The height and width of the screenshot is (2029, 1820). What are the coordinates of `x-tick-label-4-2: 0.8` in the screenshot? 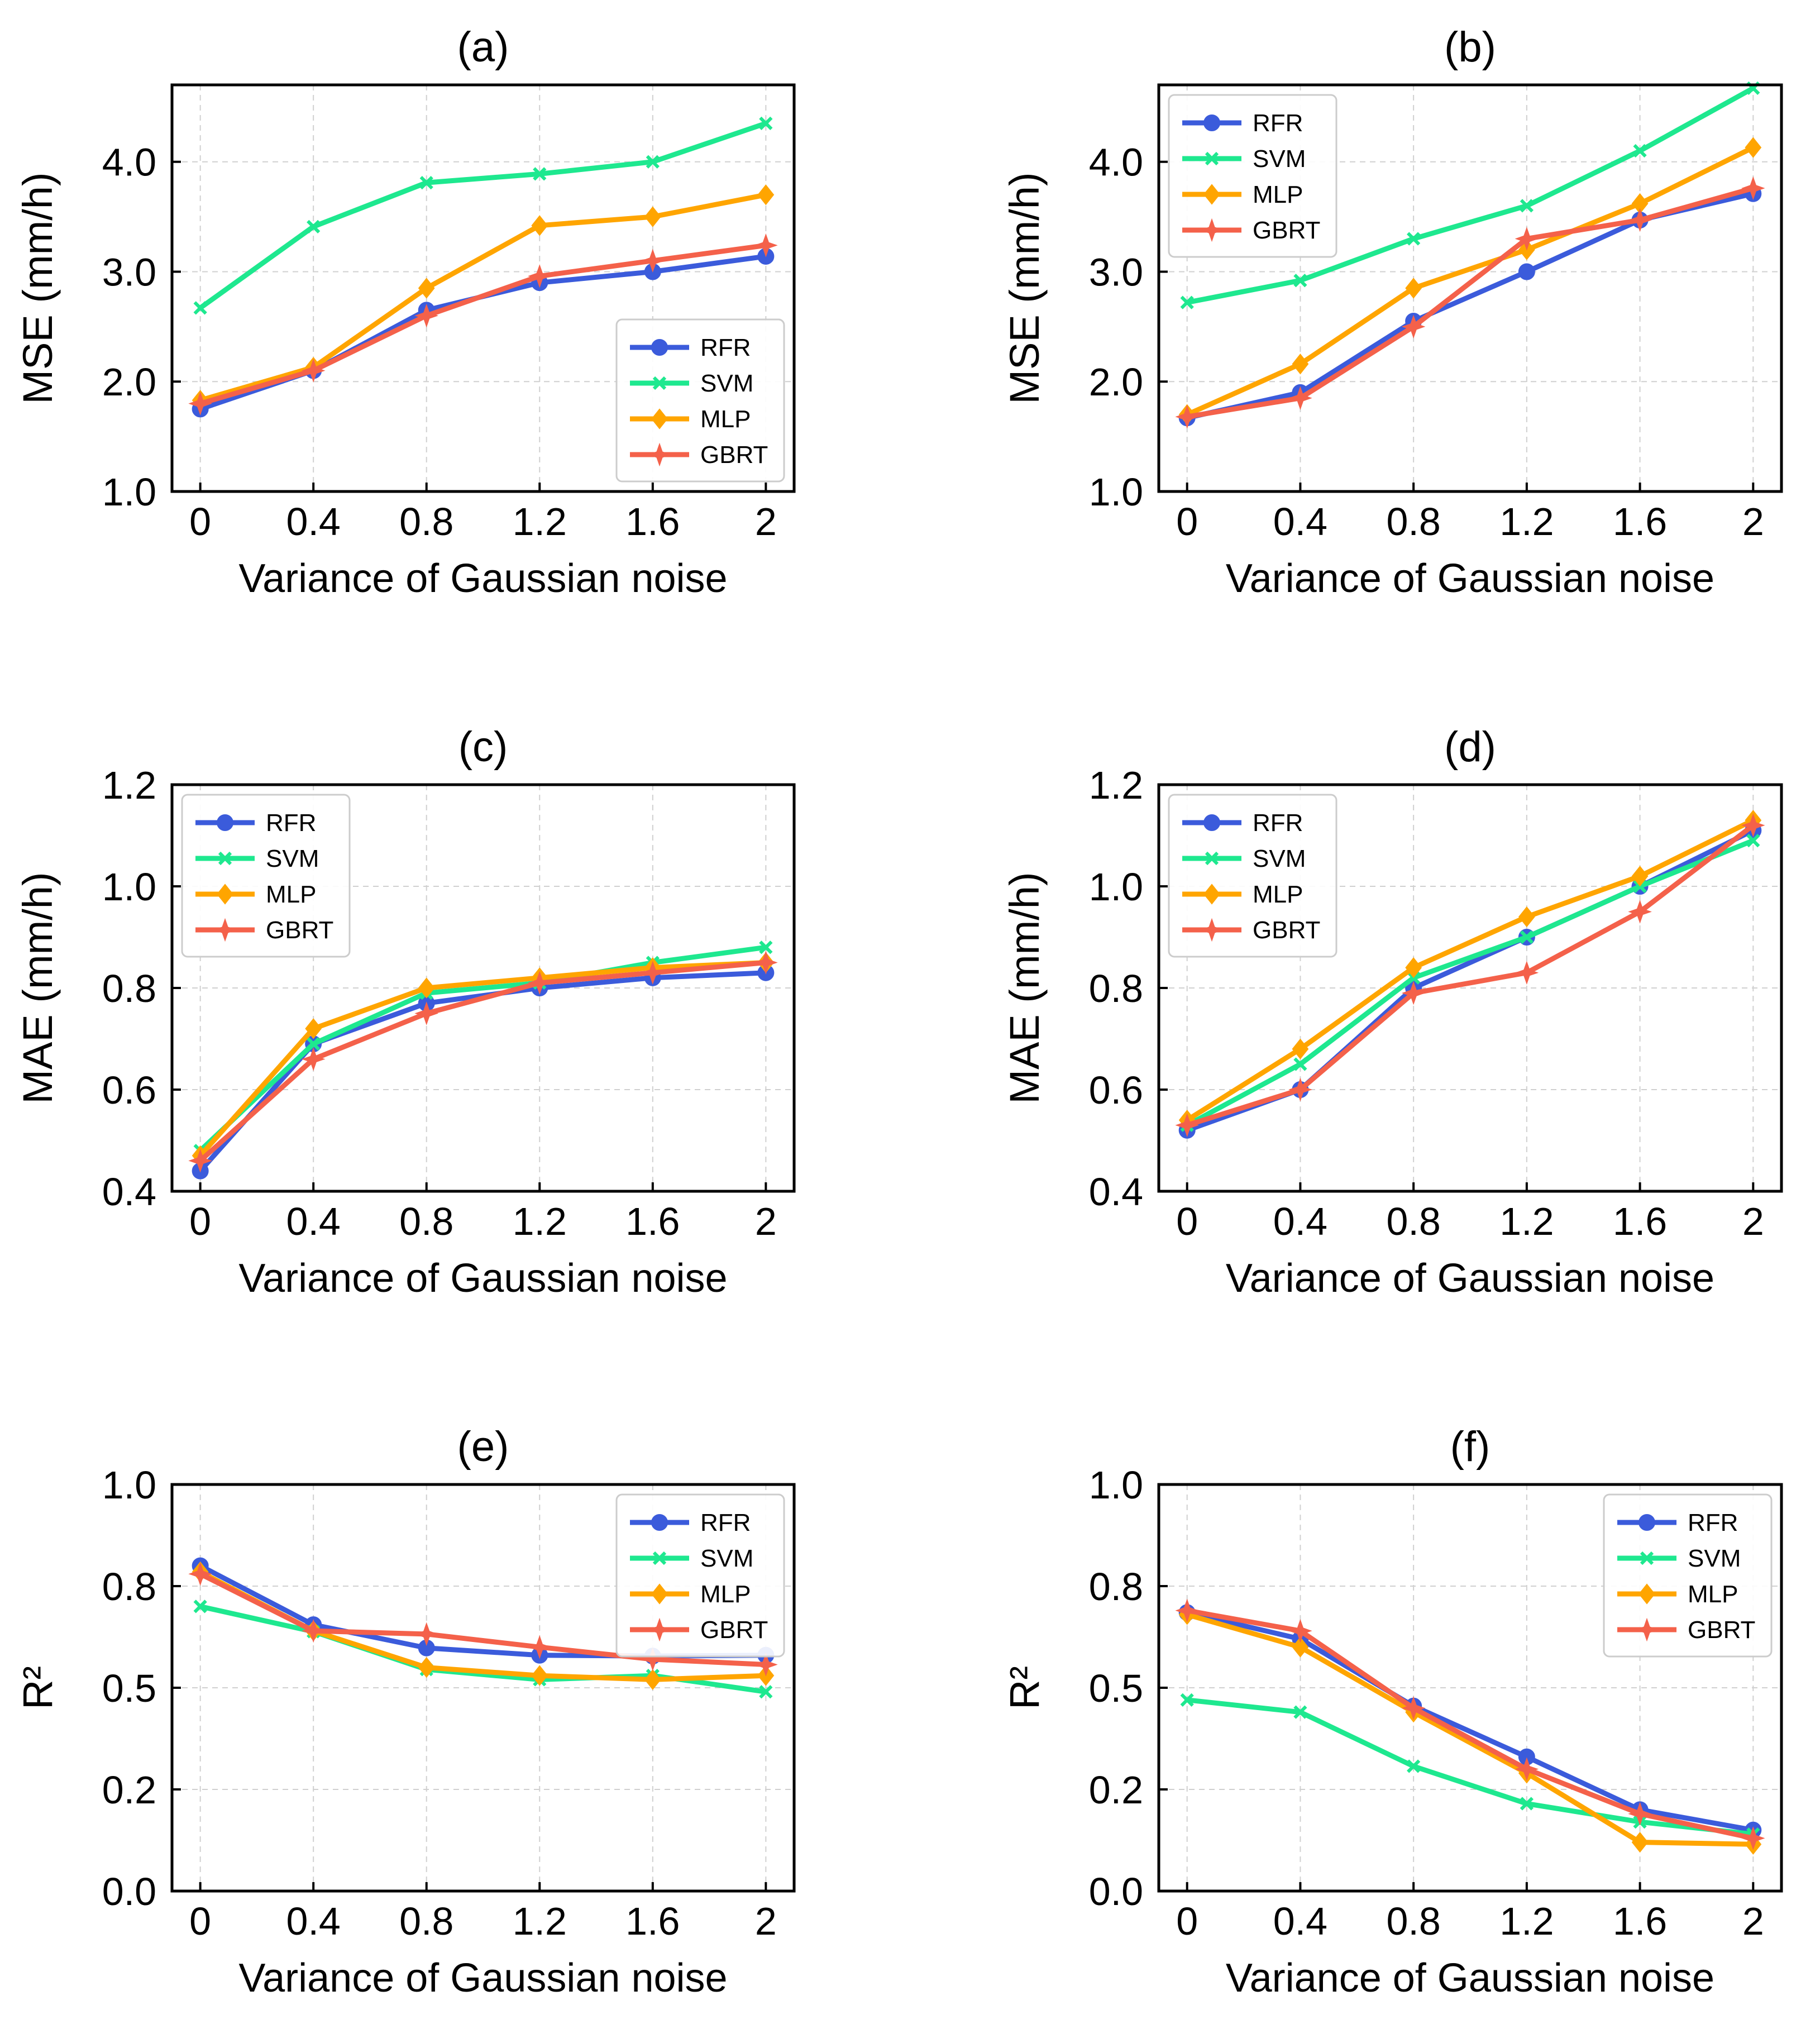 It's located at (426, 1921).